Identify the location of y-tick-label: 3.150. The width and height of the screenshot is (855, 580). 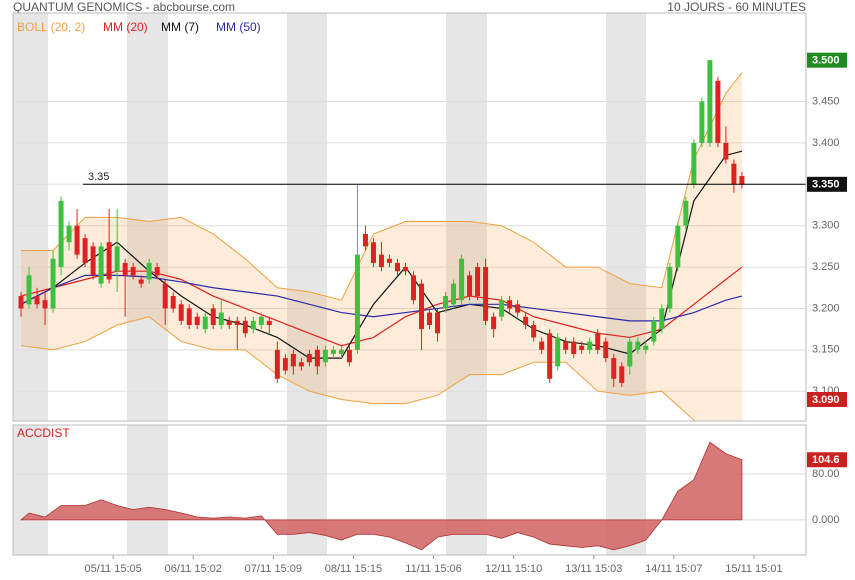
(826, 350).